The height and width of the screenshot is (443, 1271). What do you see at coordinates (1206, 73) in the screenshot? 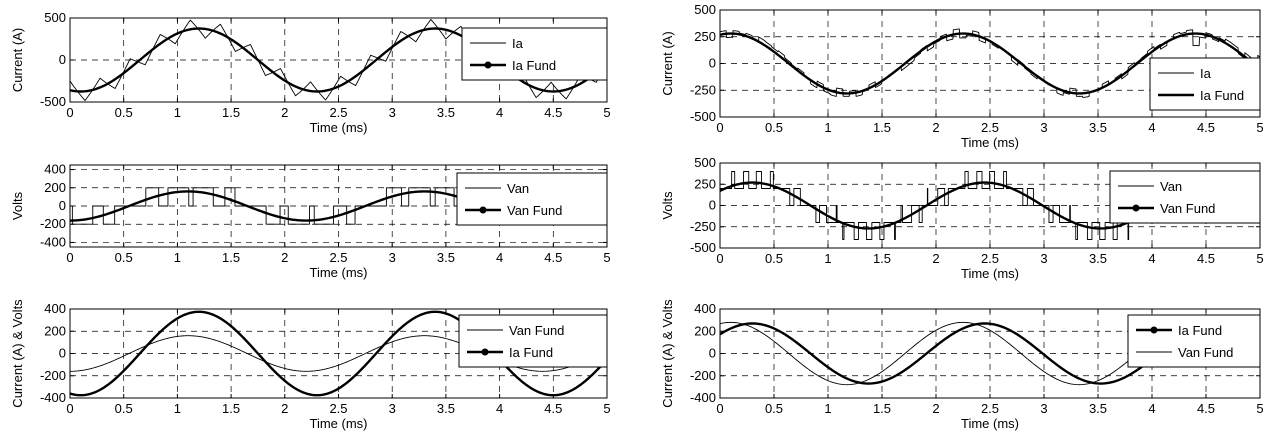
I see `legend-label: Ia` at bounding box center [1206, 73].